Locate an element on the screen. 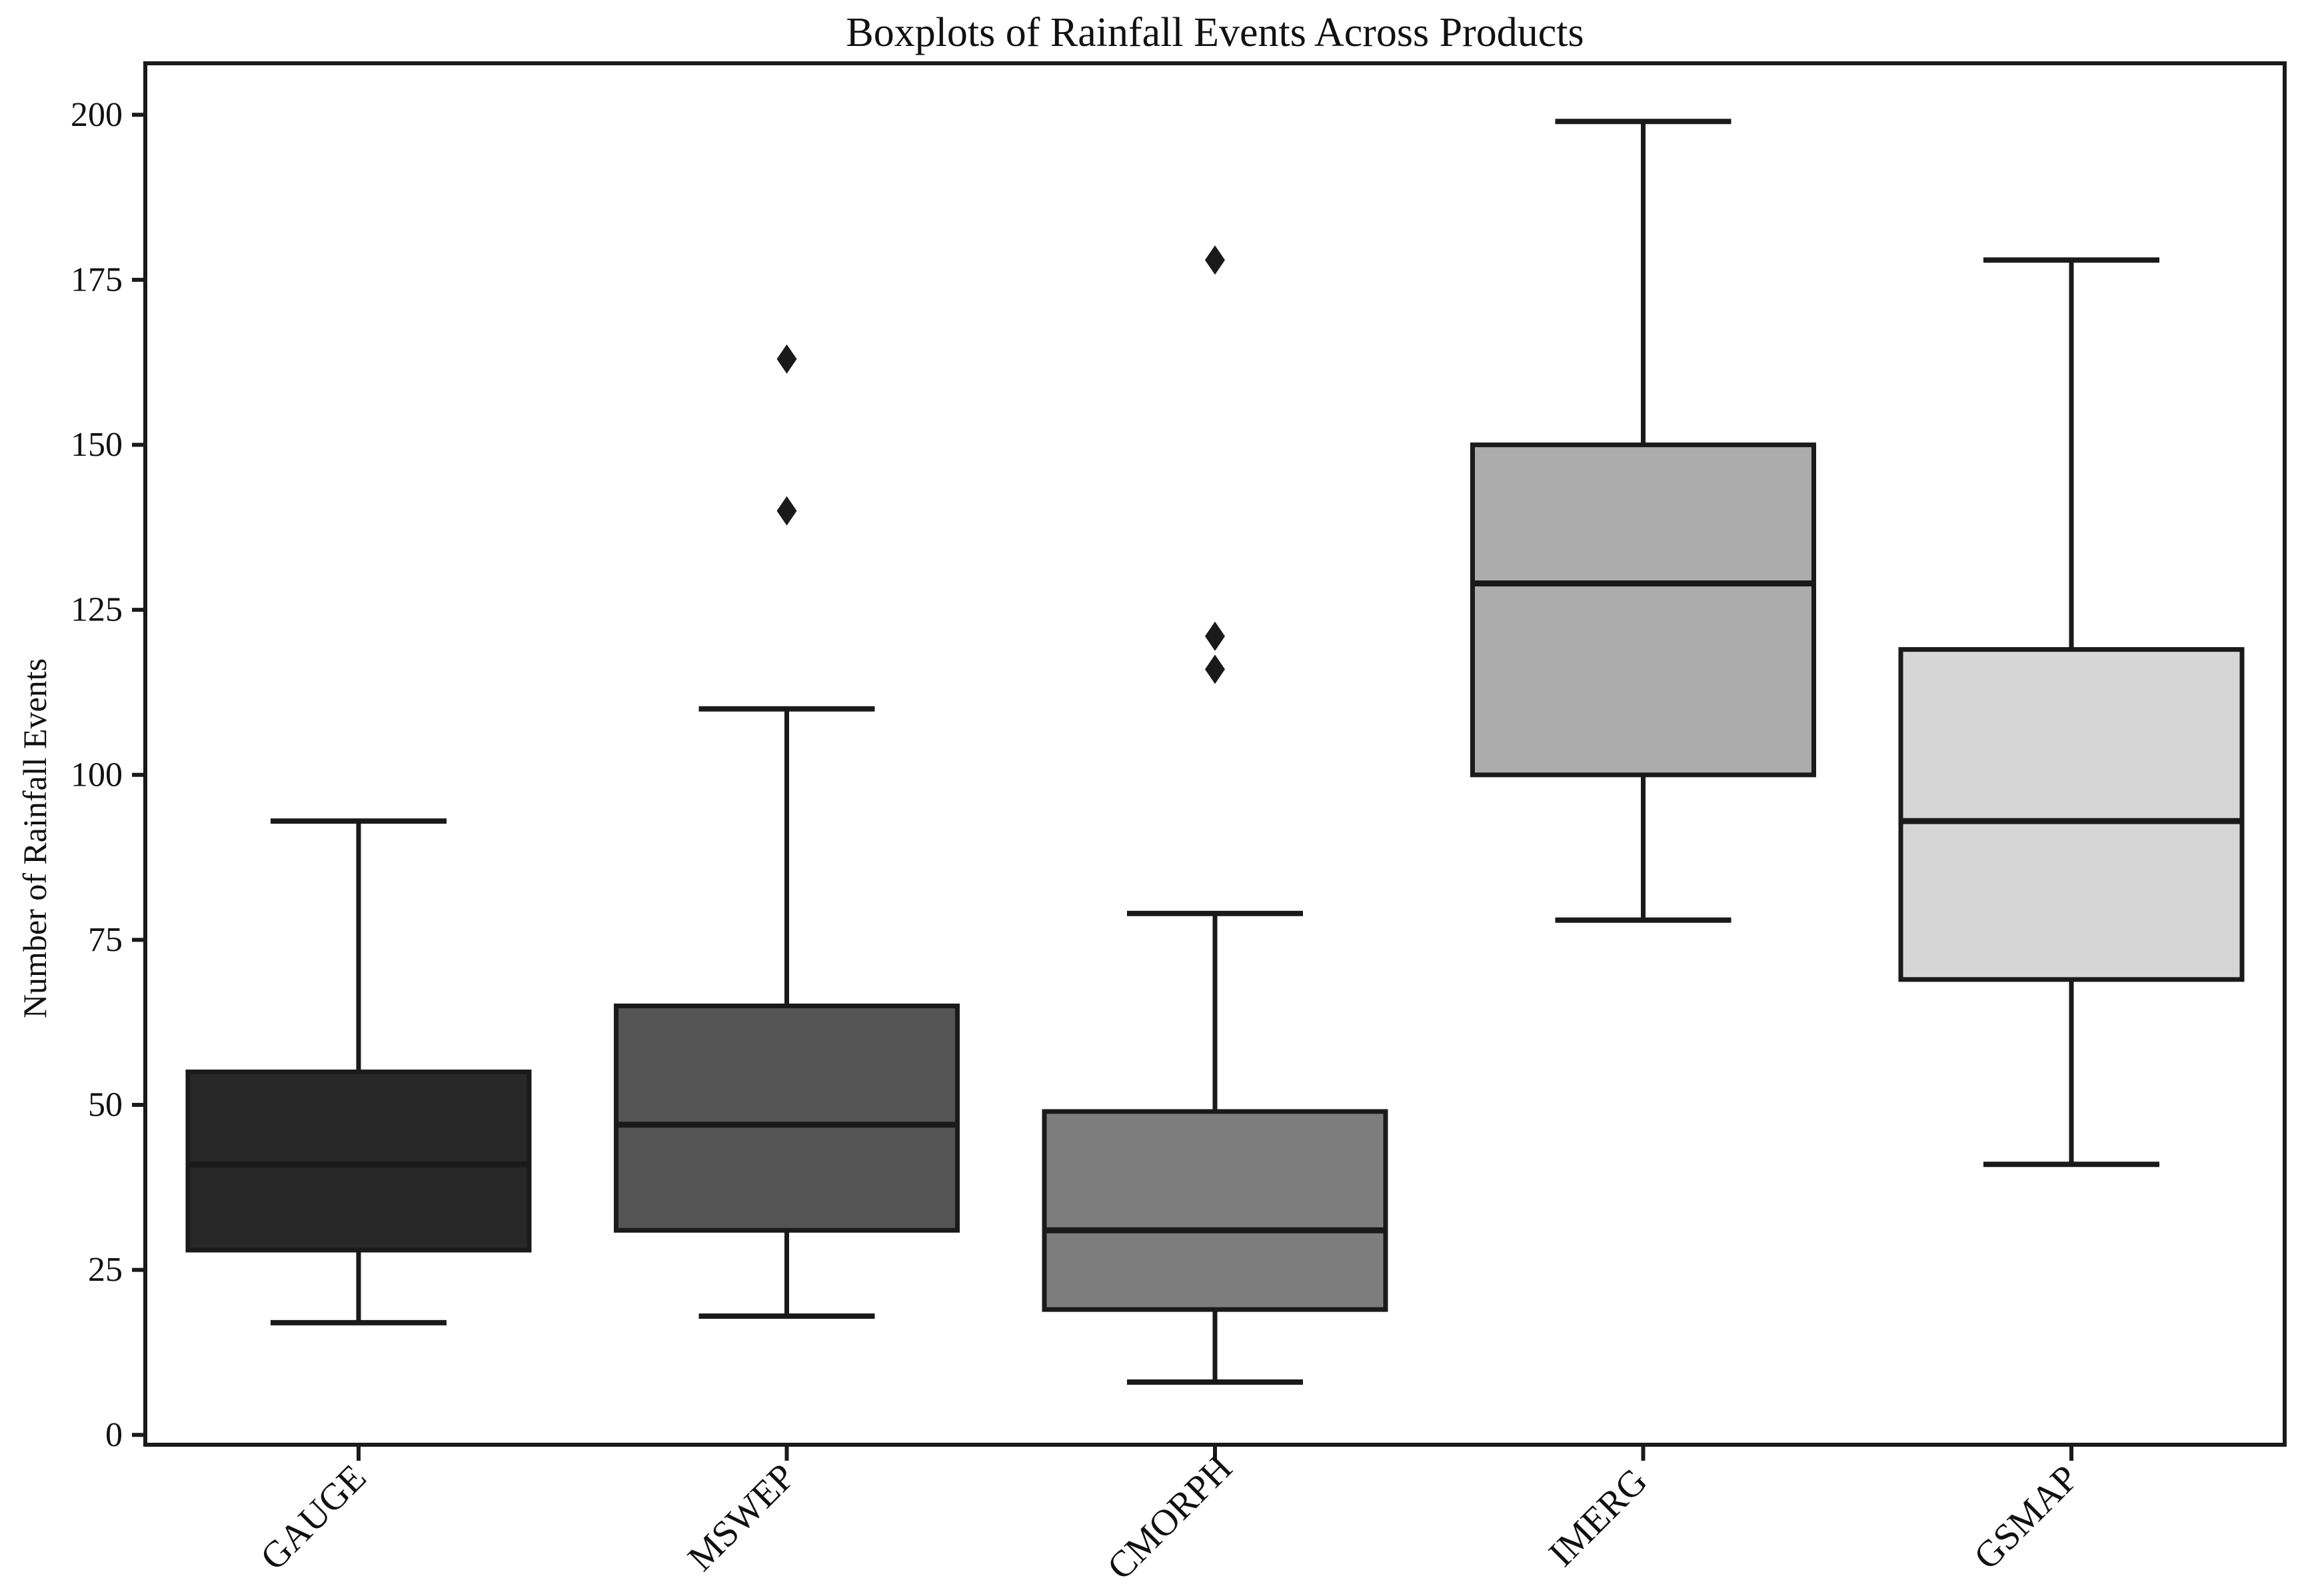 The width and height of the screenshot is (2298, 1596). x-tick-label-imerg: IMERG is located at coordinates (1598, 1518).